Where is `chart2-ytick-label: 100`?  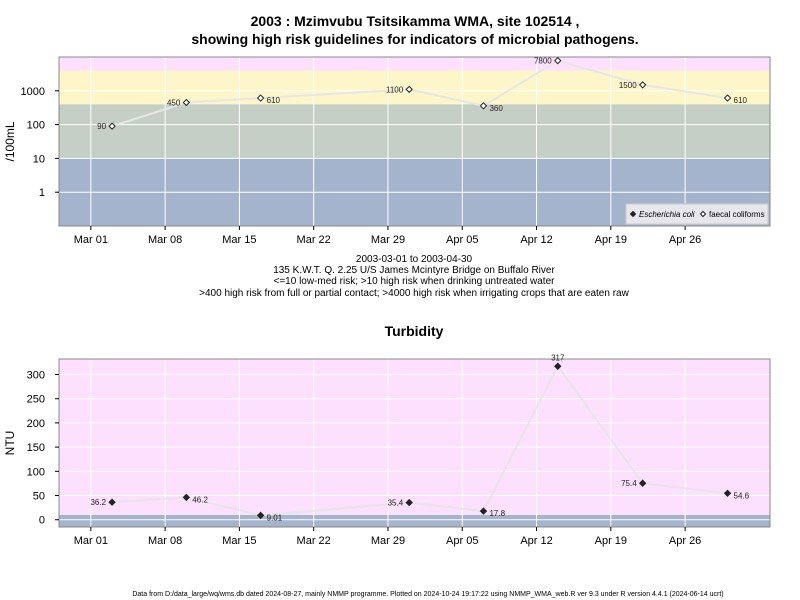
chart2-ytick-label: 100 is located at coordinates (36, 472).